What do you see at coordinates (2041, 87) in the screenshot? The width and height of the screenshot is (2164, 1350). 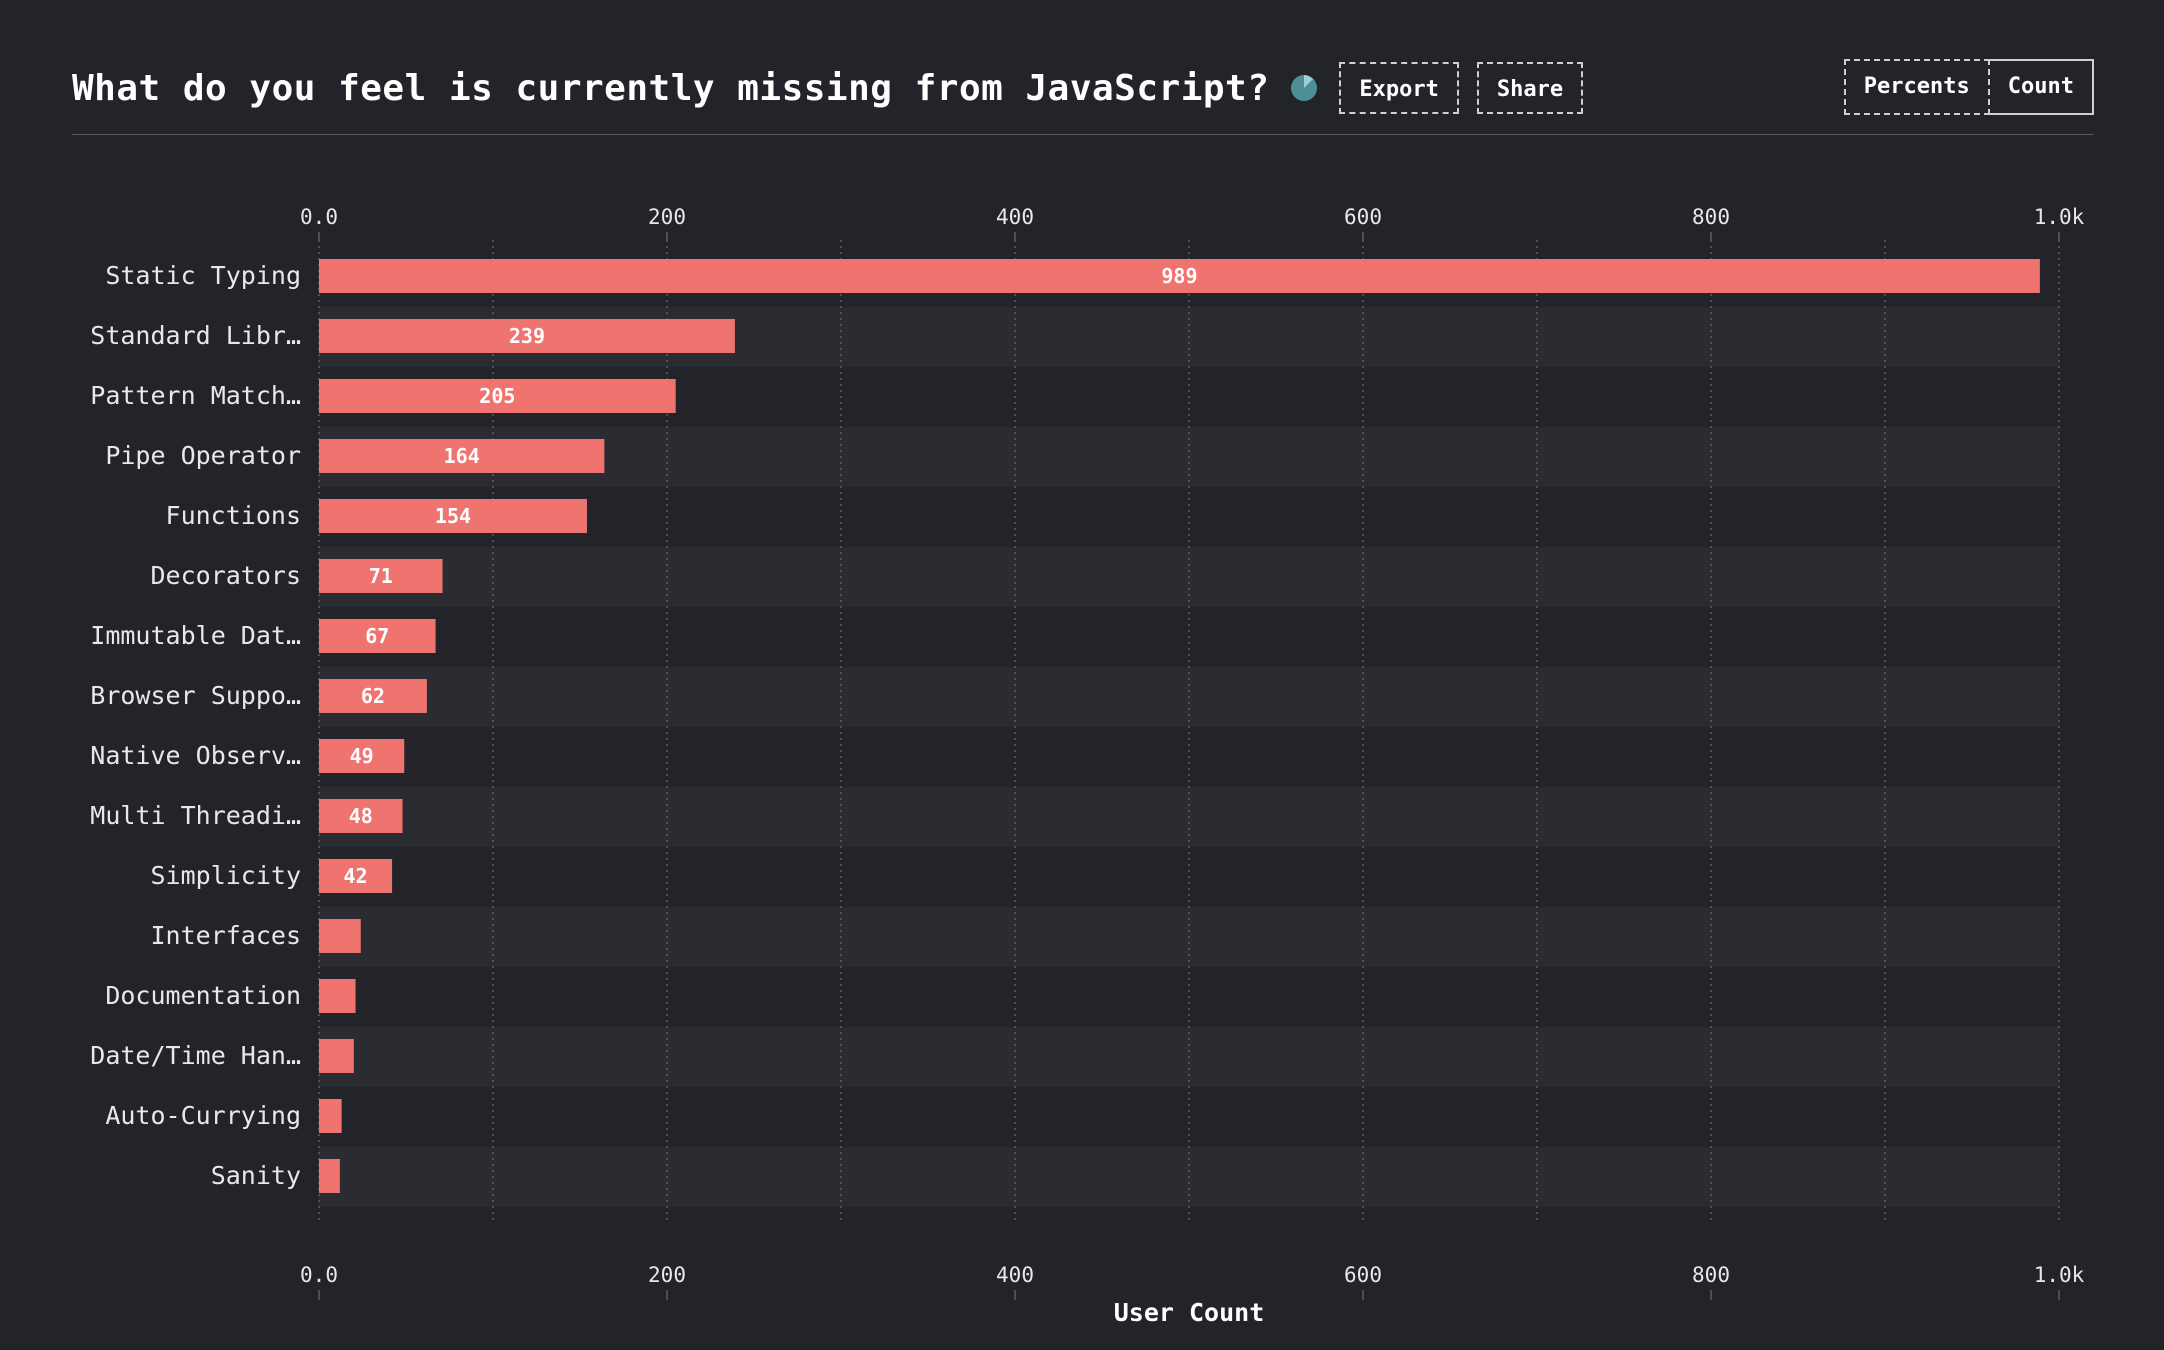 I see `count-toggle-button: Count` at bounding box center [2041, 87].